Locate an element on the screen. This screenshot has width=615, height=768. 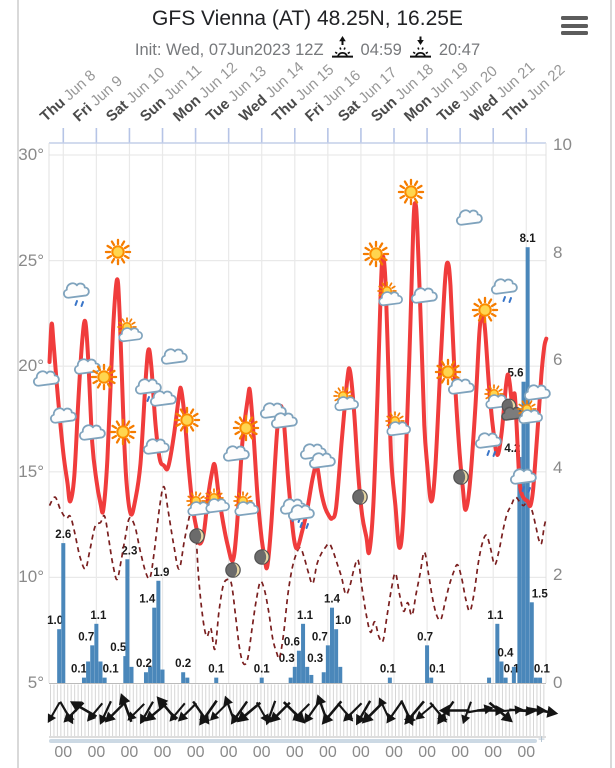
precip-value-label: 8.1 is located at coordinates (528, 239).